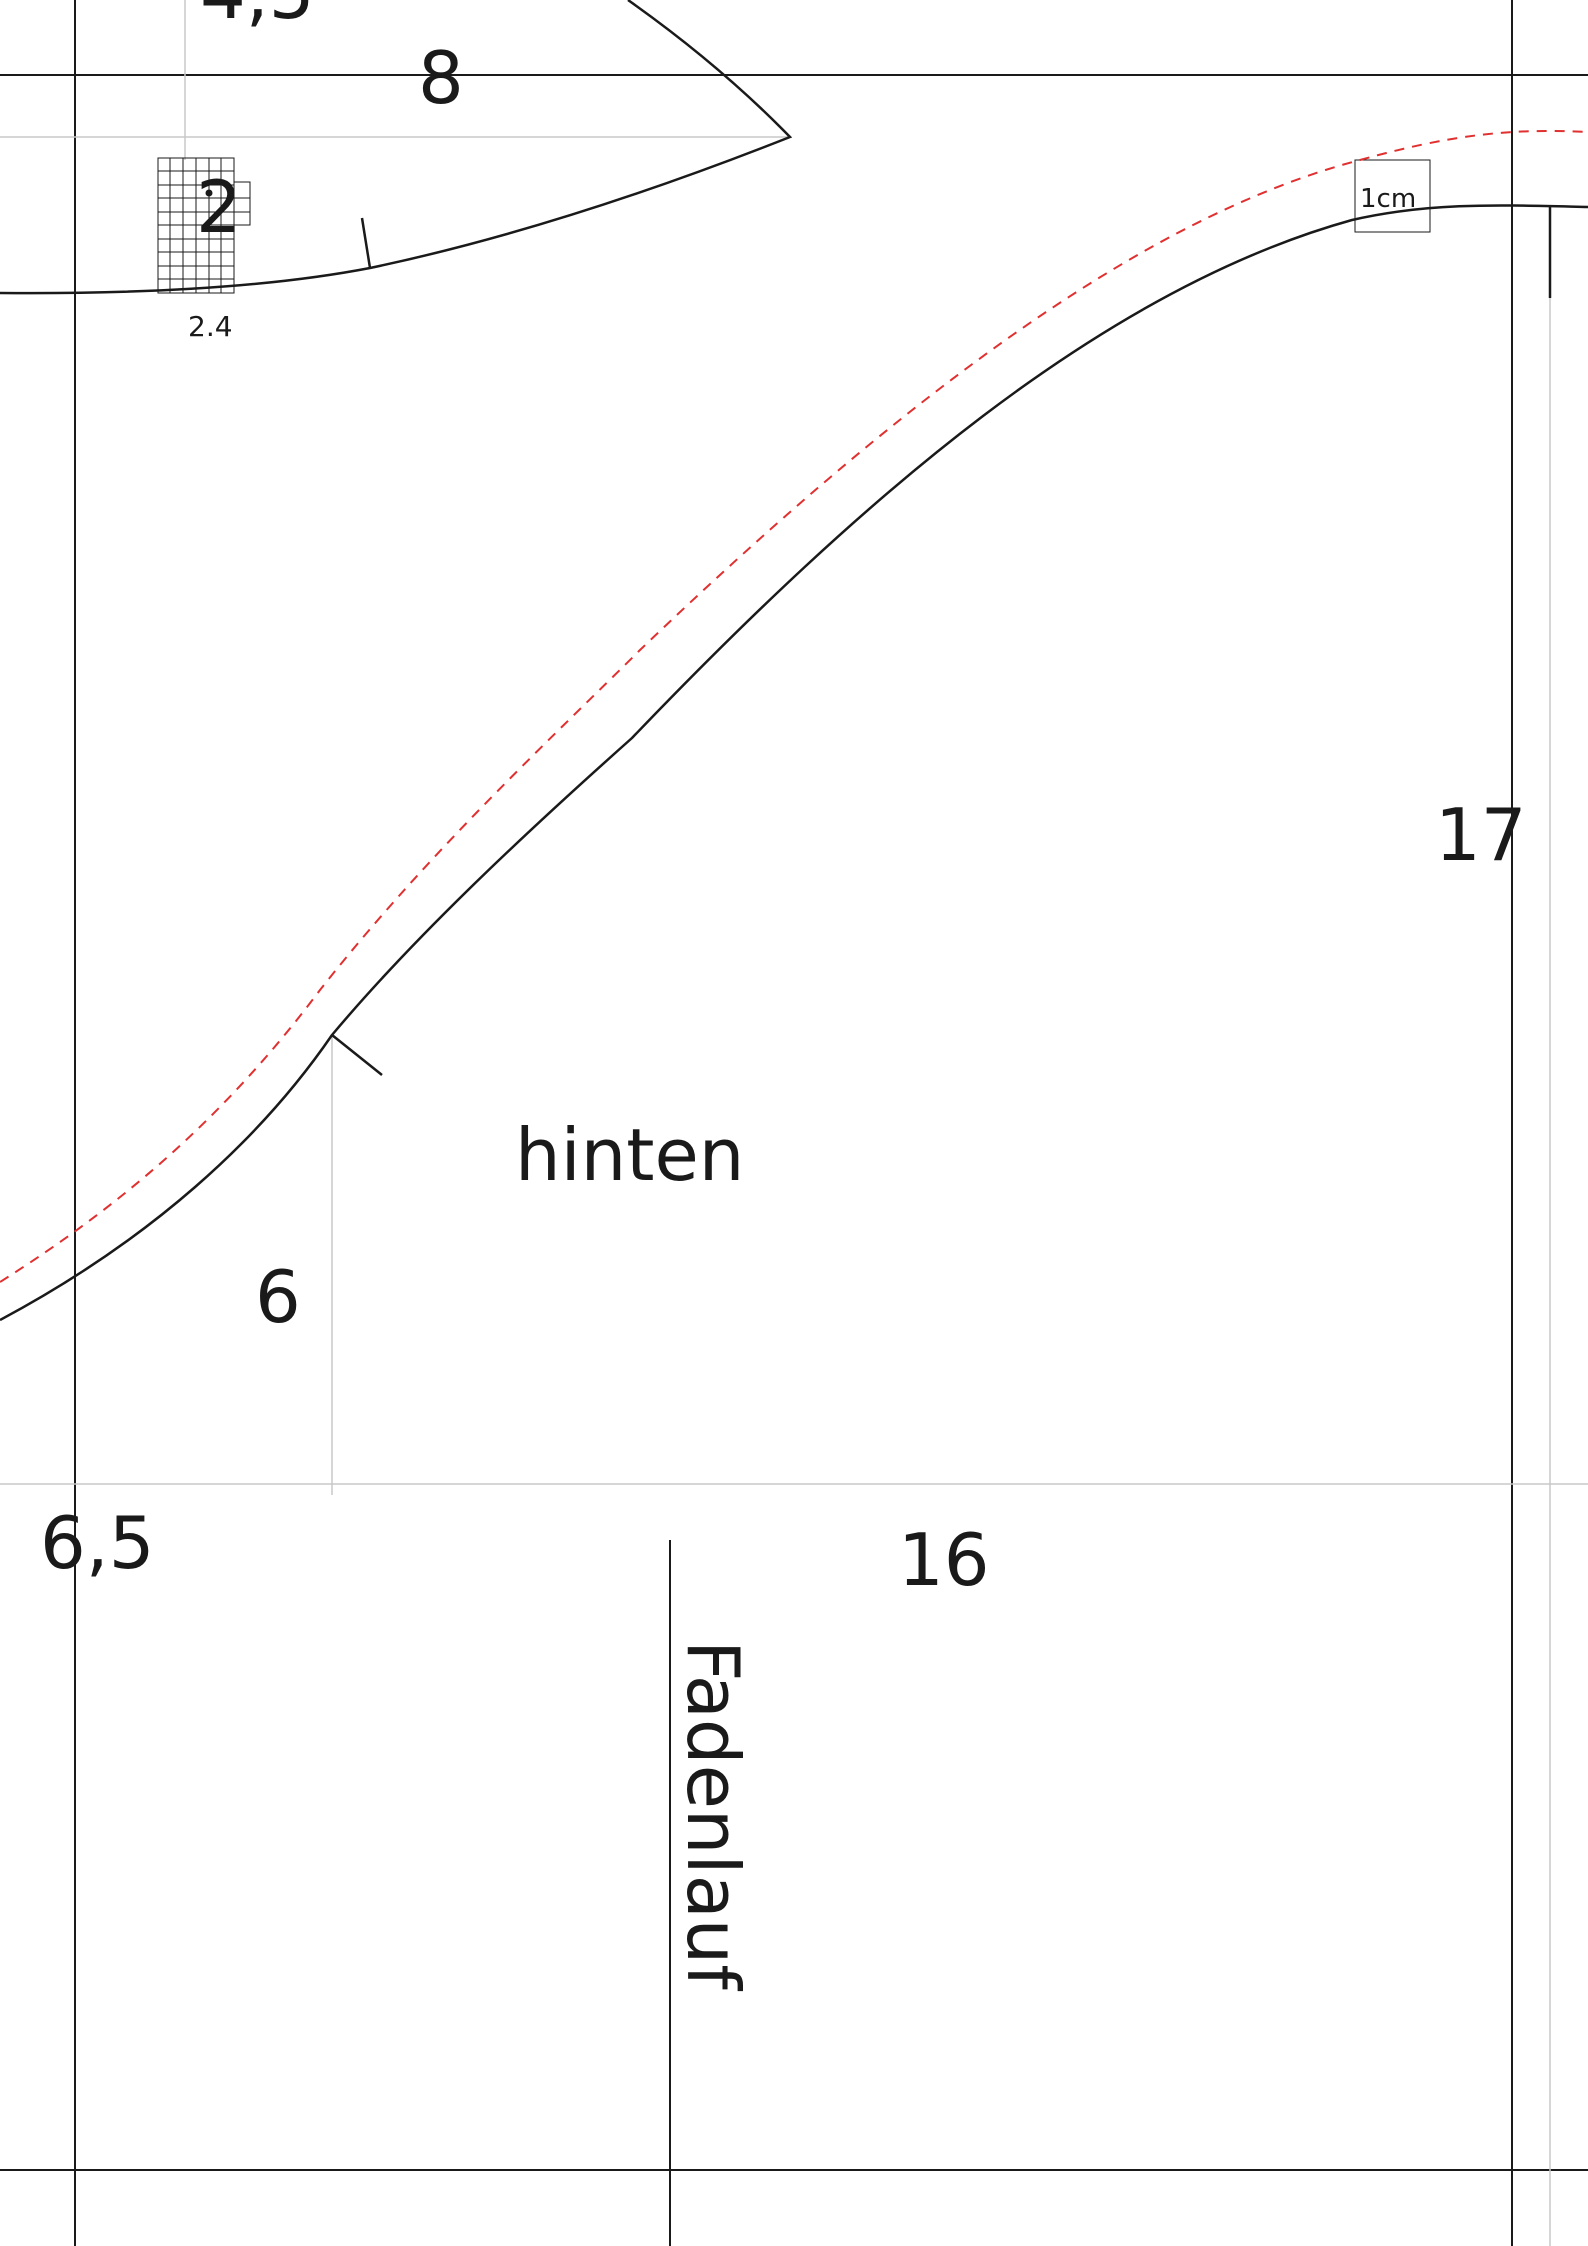 This screenshot has height=2246, width=1588. I want to click on upper-piece, so click(396, 147).